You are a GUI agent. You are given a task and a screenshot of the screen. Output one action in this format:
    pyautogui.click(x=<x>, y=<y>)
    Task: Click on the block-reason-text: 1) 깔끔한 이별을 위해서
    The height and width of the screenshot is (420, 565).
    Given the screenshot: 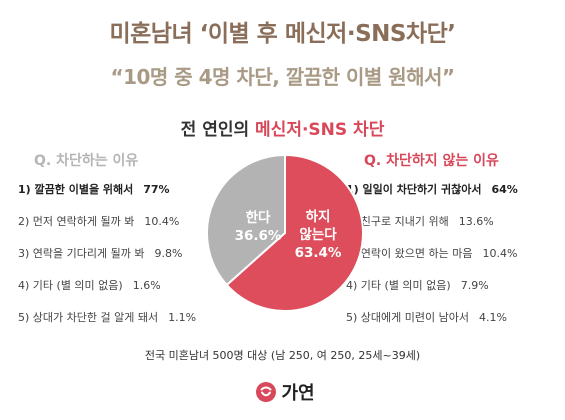 What is the action you would take?
    pyautogui.click(x=76, y=189)
    